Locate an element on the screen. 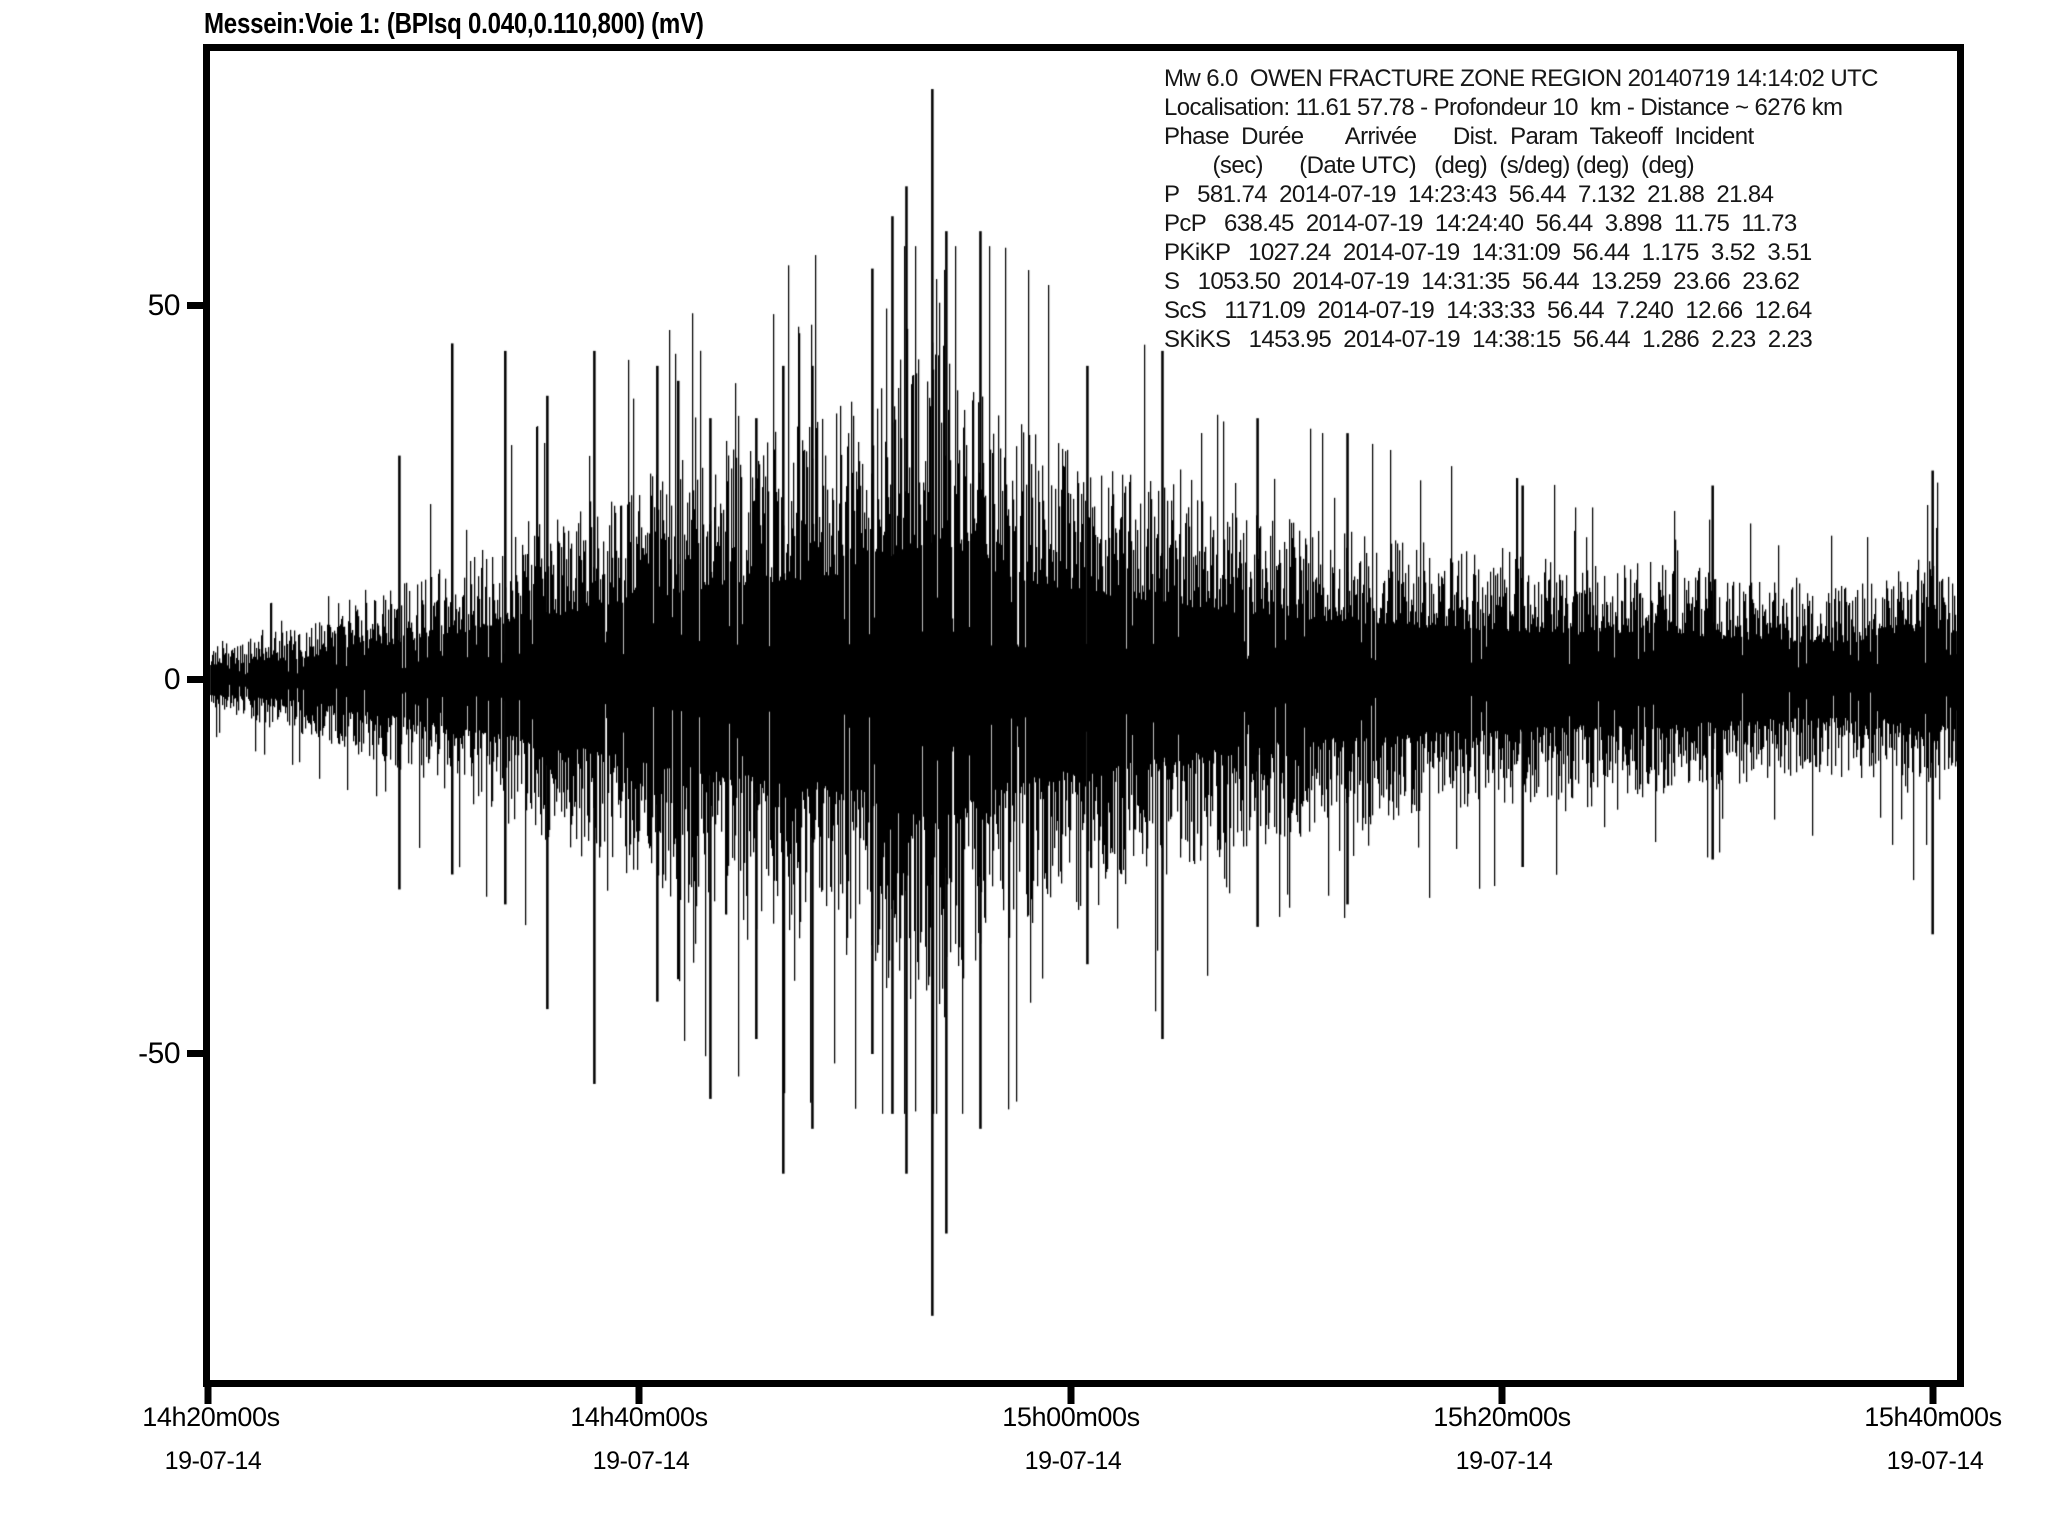  y-tick-label-50: 50 is located at coordinates (164, 305).